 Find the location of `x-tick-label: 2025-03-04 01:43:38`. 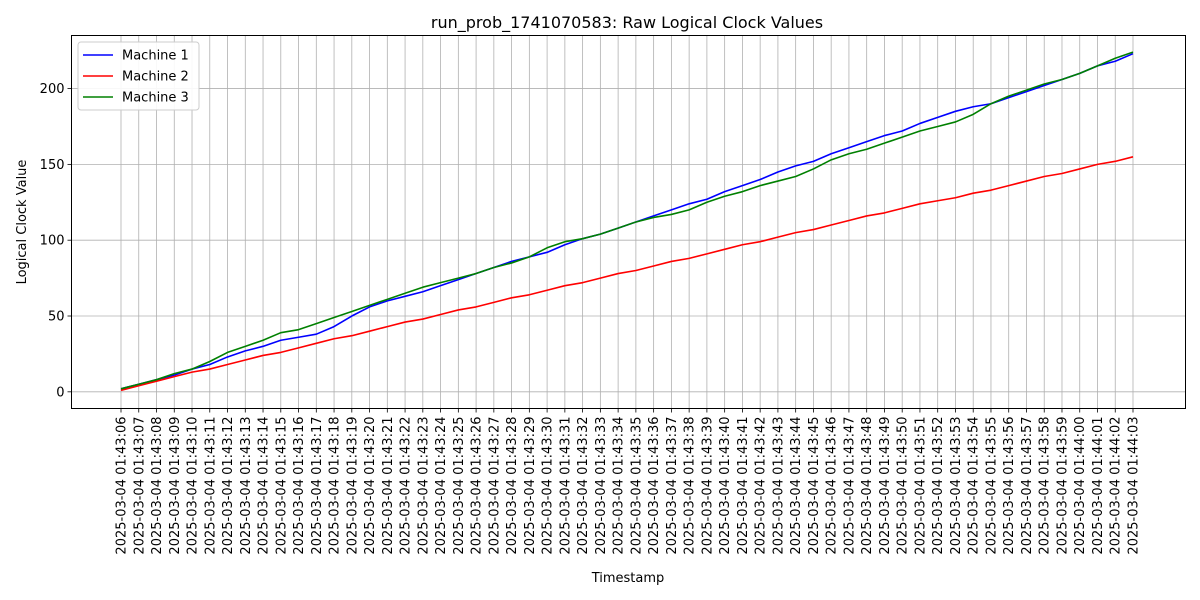

x-tick-label: 2025-03-04 01:43:38 is located at coordinates (690, 486).